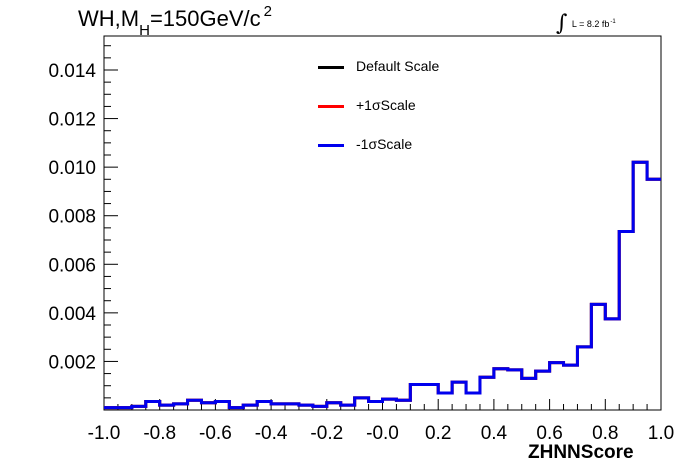 This screenshot has height=472, width=696. What do you see at coordinates (581, 452) in the screenshot?
I see `x-axis-label: ZHNNScore` at bounding box center [581, 452].